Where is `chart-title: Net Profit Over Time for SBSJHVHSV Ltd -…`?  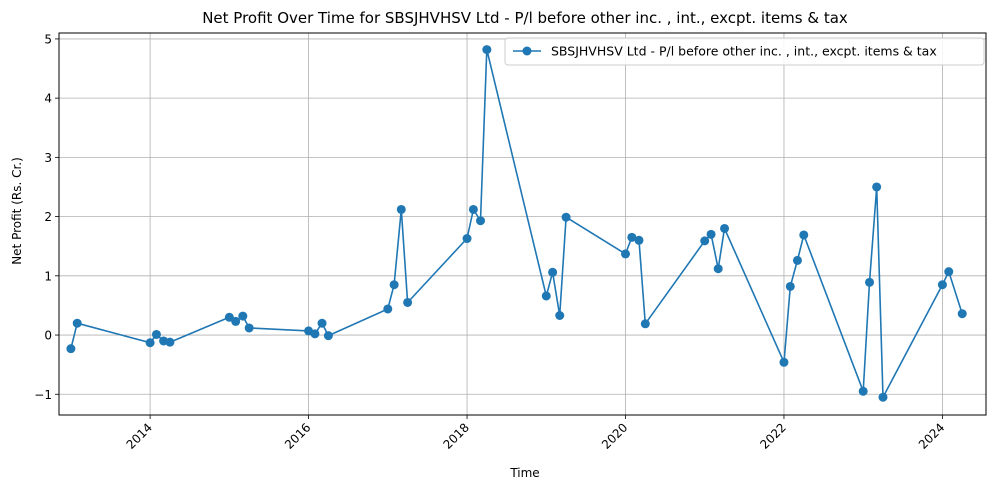
chart-title: Net Profit Over Time for SBSJHVHSV Ltd -… is located at coordinates (525, 18).